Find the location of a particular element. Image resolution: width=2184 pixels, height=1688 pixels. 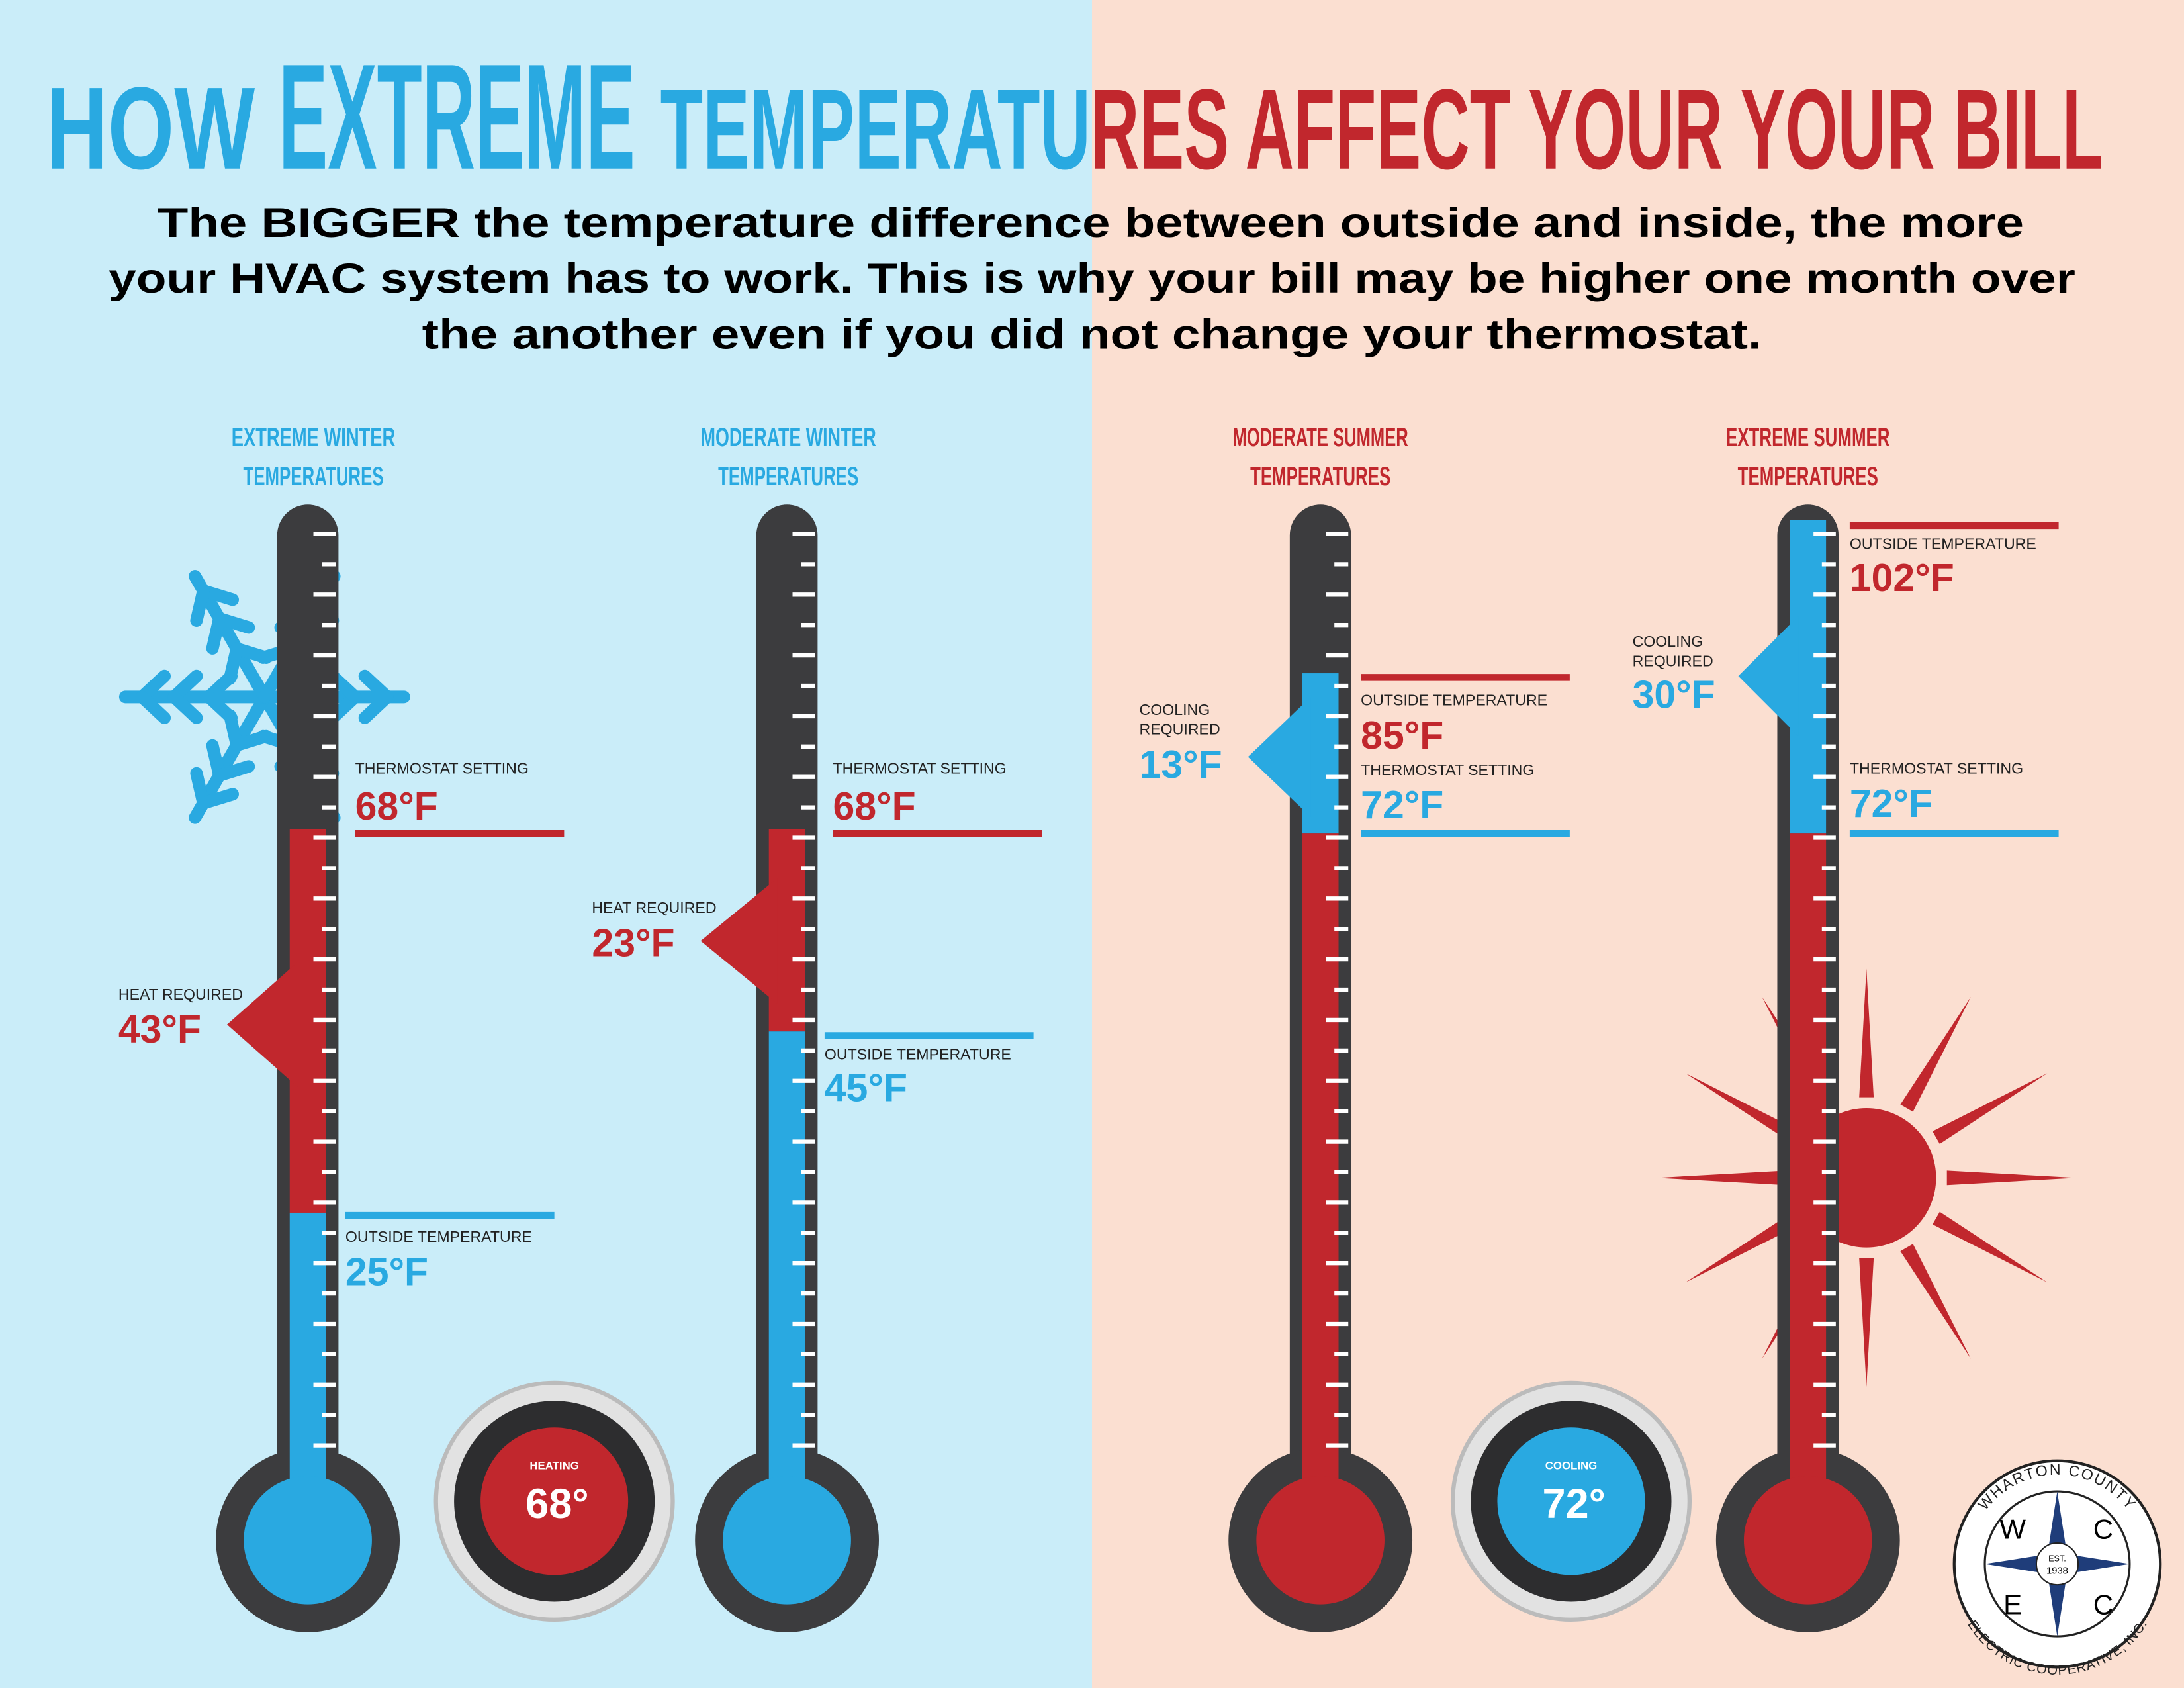

title-part: TEMPERATU is located at coordinates (876, 129).